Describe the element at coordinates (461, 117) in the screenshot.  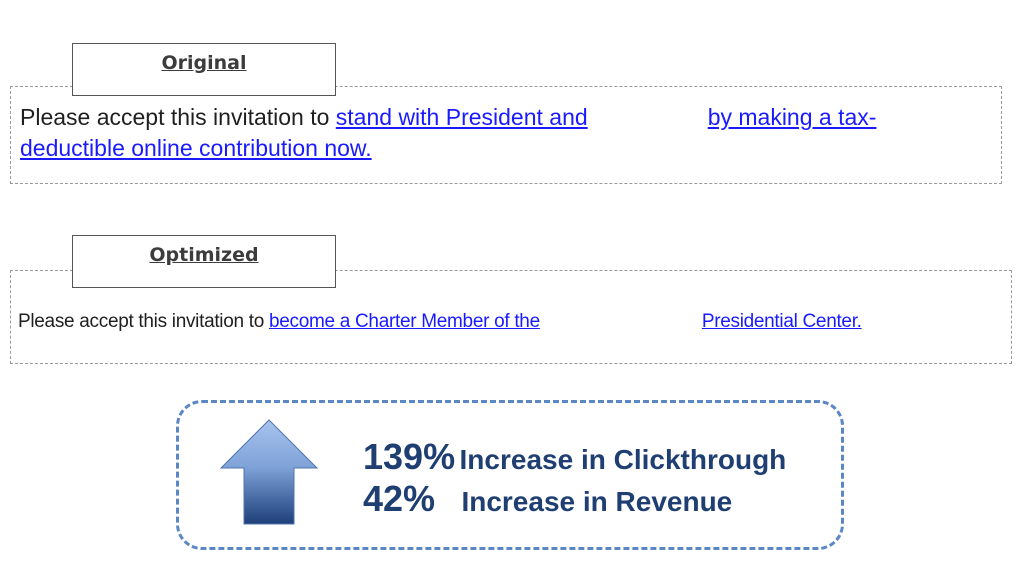
I see `original-link-part1: stand with President and` at that location.